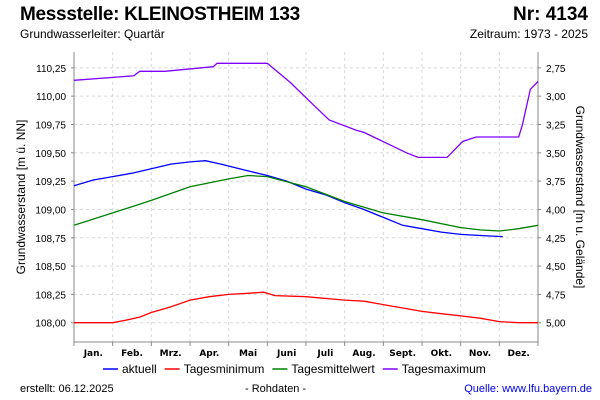 The height and width of the screenshot is (400, 600). I want to click on y2-tick-label: 5,00, so click(556, 324).